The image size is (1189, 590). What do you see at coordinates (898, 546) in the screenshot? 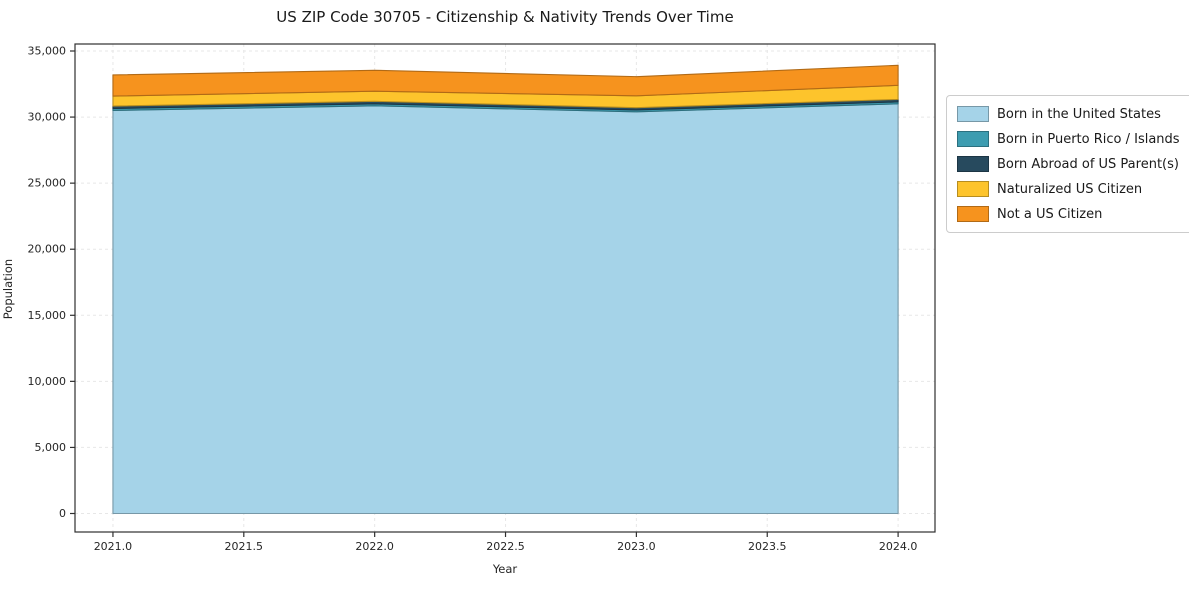
I see `x-tick-label: 2024.0` at bounding box center [898, 546].